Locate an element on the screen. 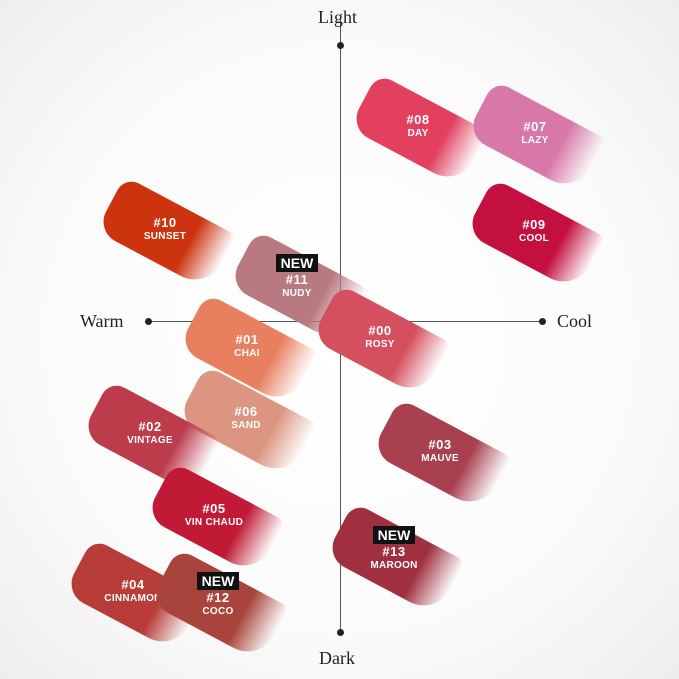  shade-number: #00 is located at coordinates (380, 330).